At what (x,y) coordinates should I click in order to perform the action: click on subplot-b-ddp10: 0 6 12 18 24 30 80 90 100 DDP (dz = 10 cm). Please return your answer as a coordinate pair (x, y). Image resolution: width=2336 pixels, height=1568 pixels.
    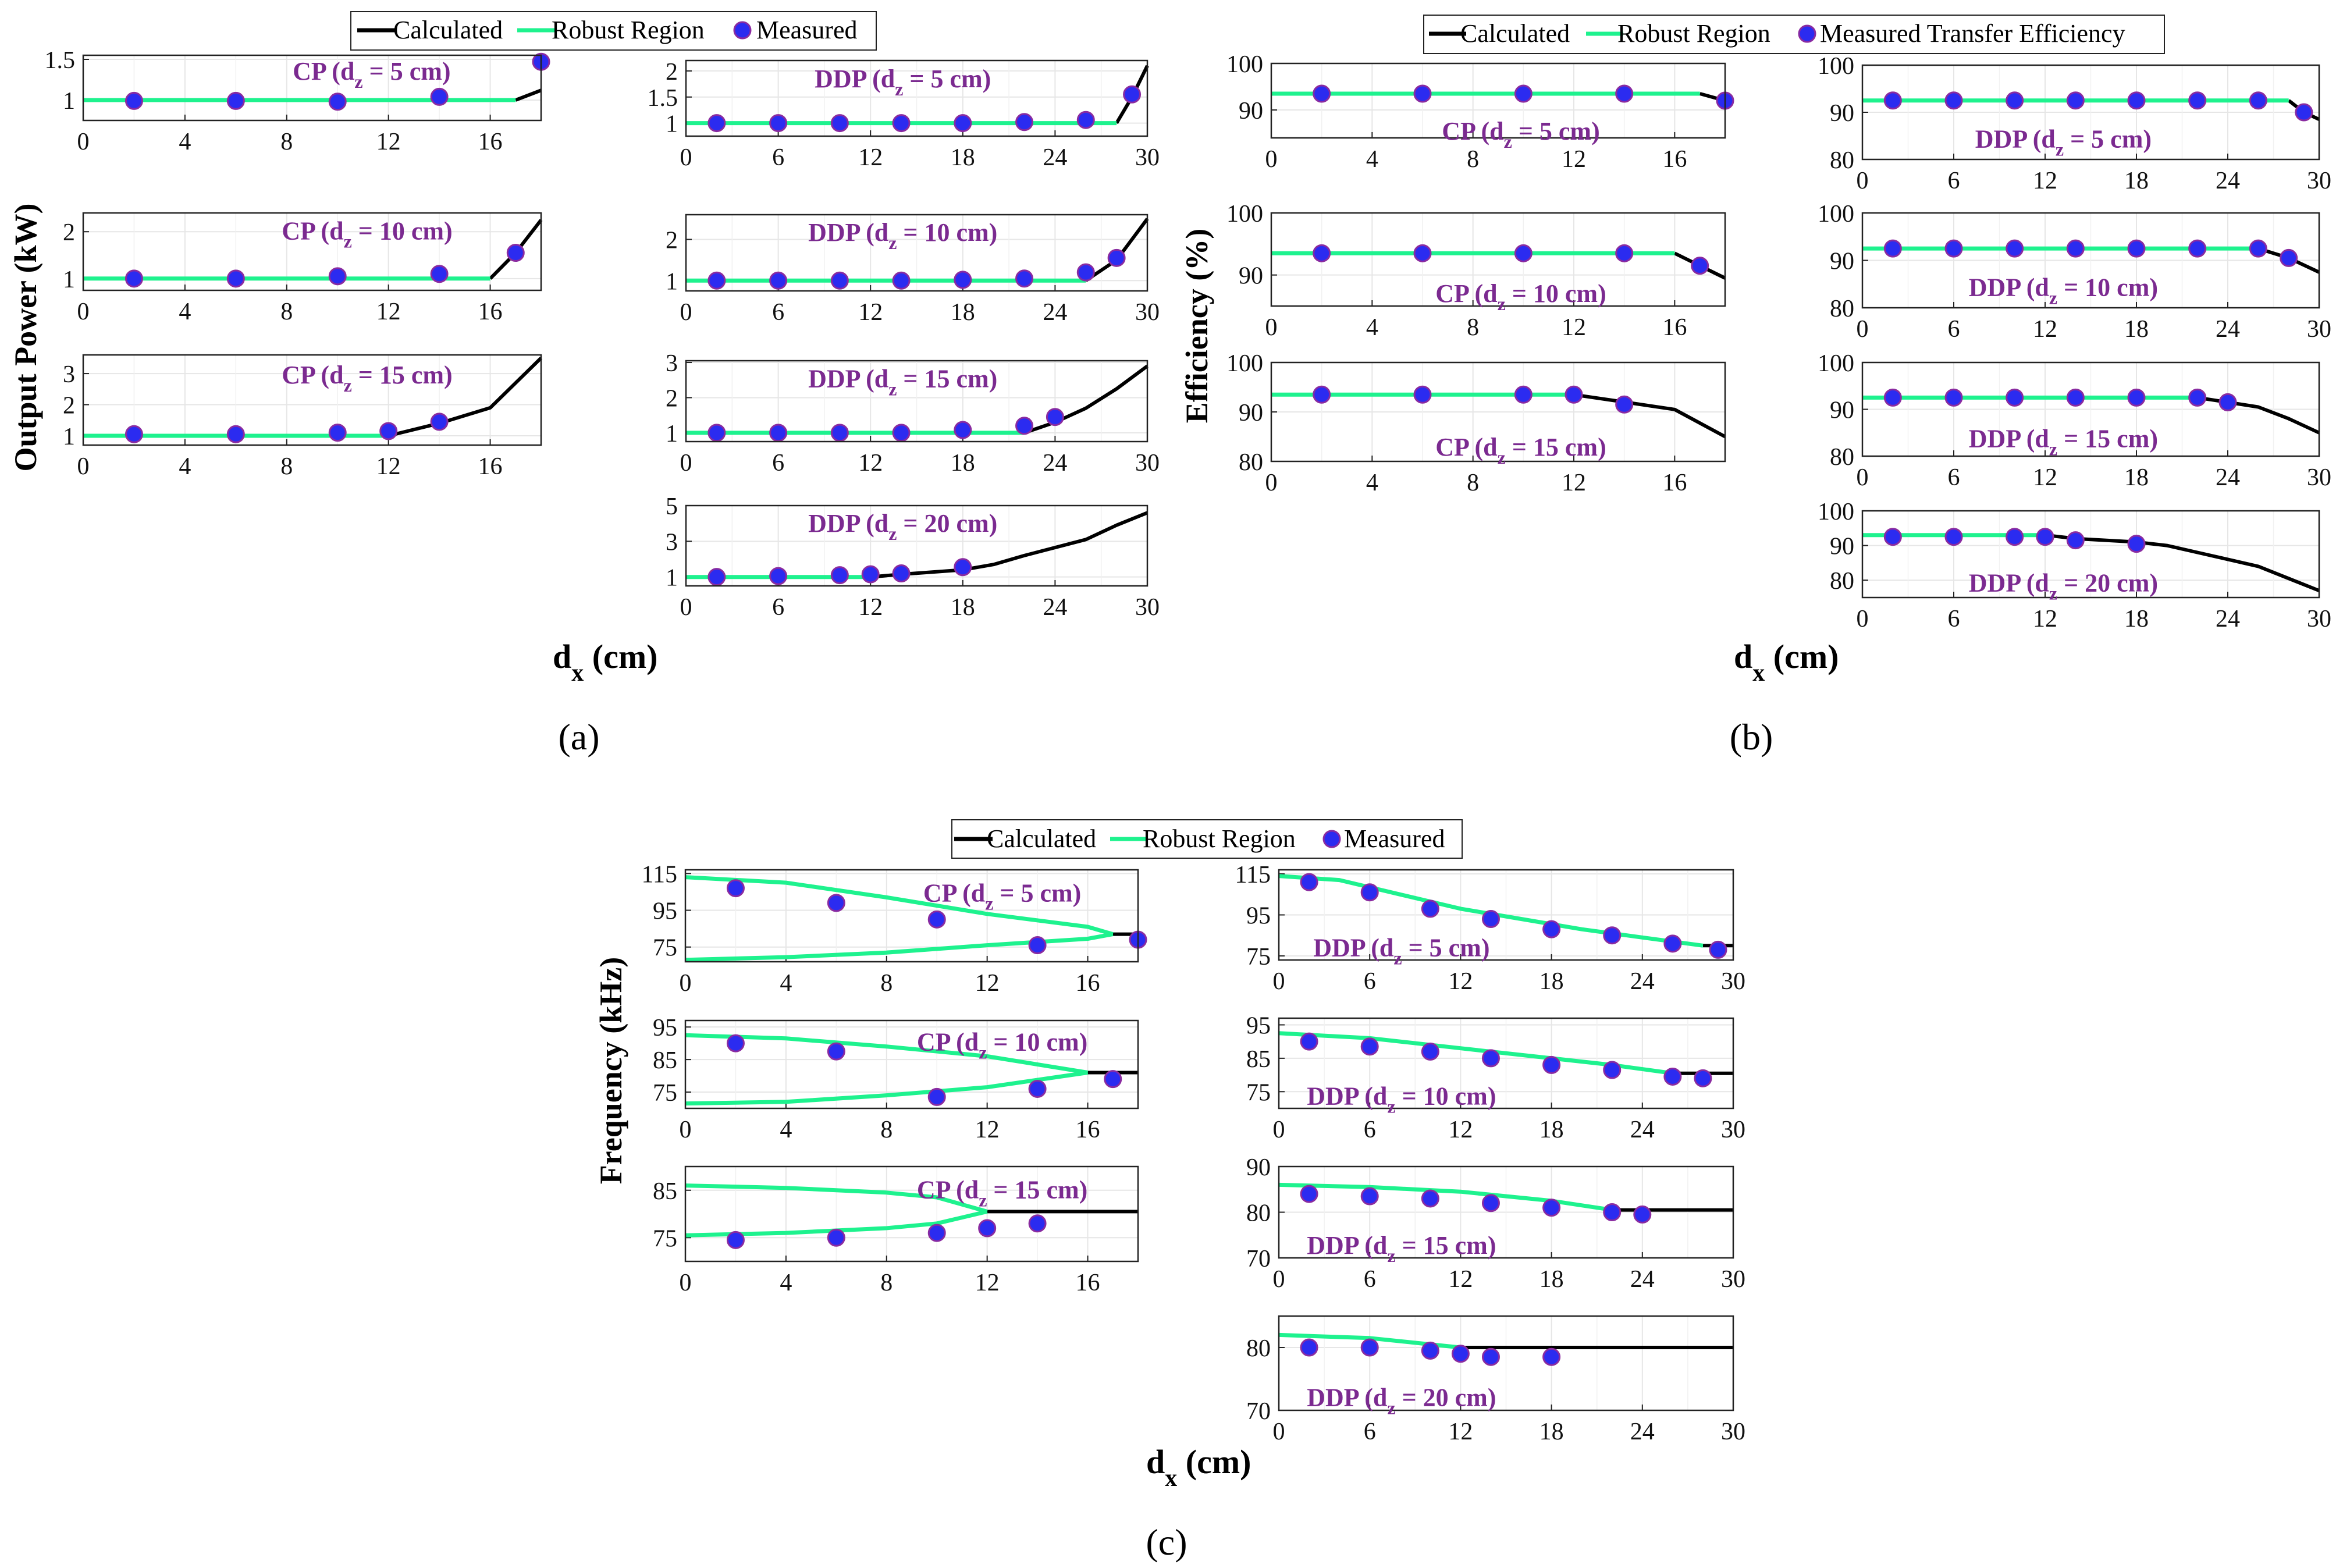
    Looking at the image, I should click on (2074, 272).